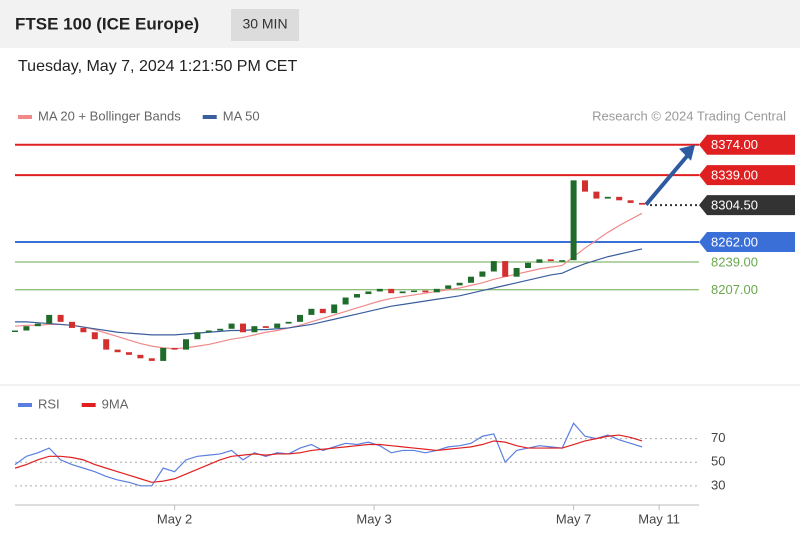 The width and height of the screenshot is (800, 547). What do you see at coordinates (734, 144) in the screenshot?
I see `level-label: 8374.00` at bounding box center [734, 144].